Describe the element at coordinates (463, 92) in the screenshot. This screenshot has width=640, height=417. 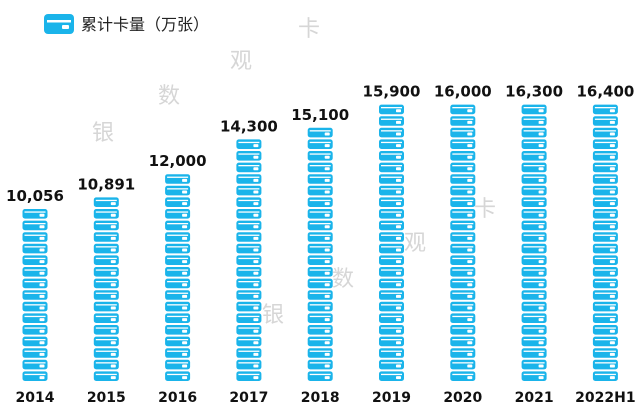
I see `value-label: 16,000` at that location.